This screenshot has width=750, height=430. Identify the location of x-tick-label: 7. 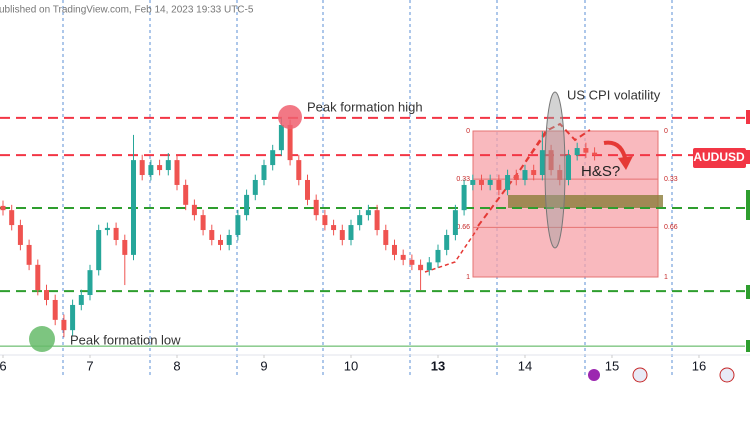
(89, 365).